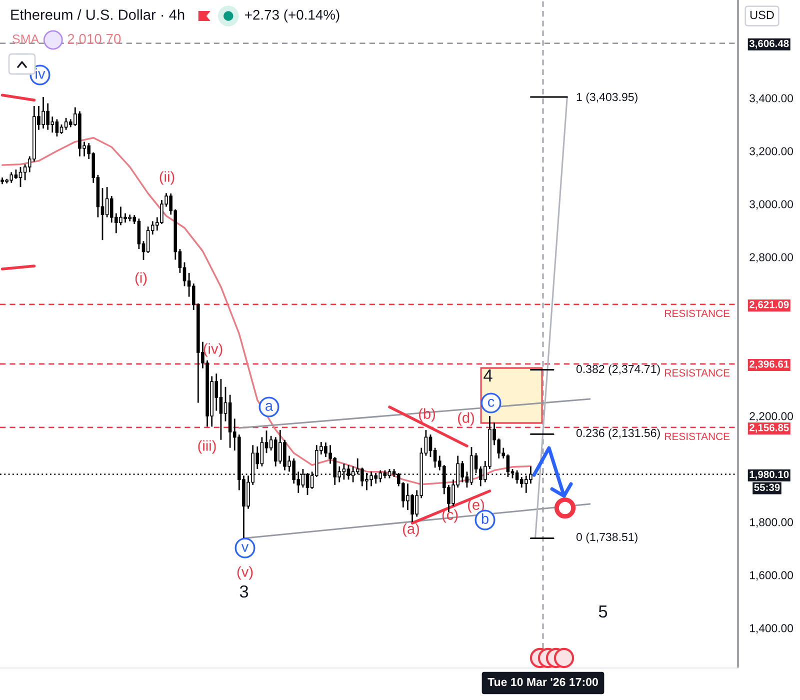  I want to click on annotation: b, so click(485, 518).